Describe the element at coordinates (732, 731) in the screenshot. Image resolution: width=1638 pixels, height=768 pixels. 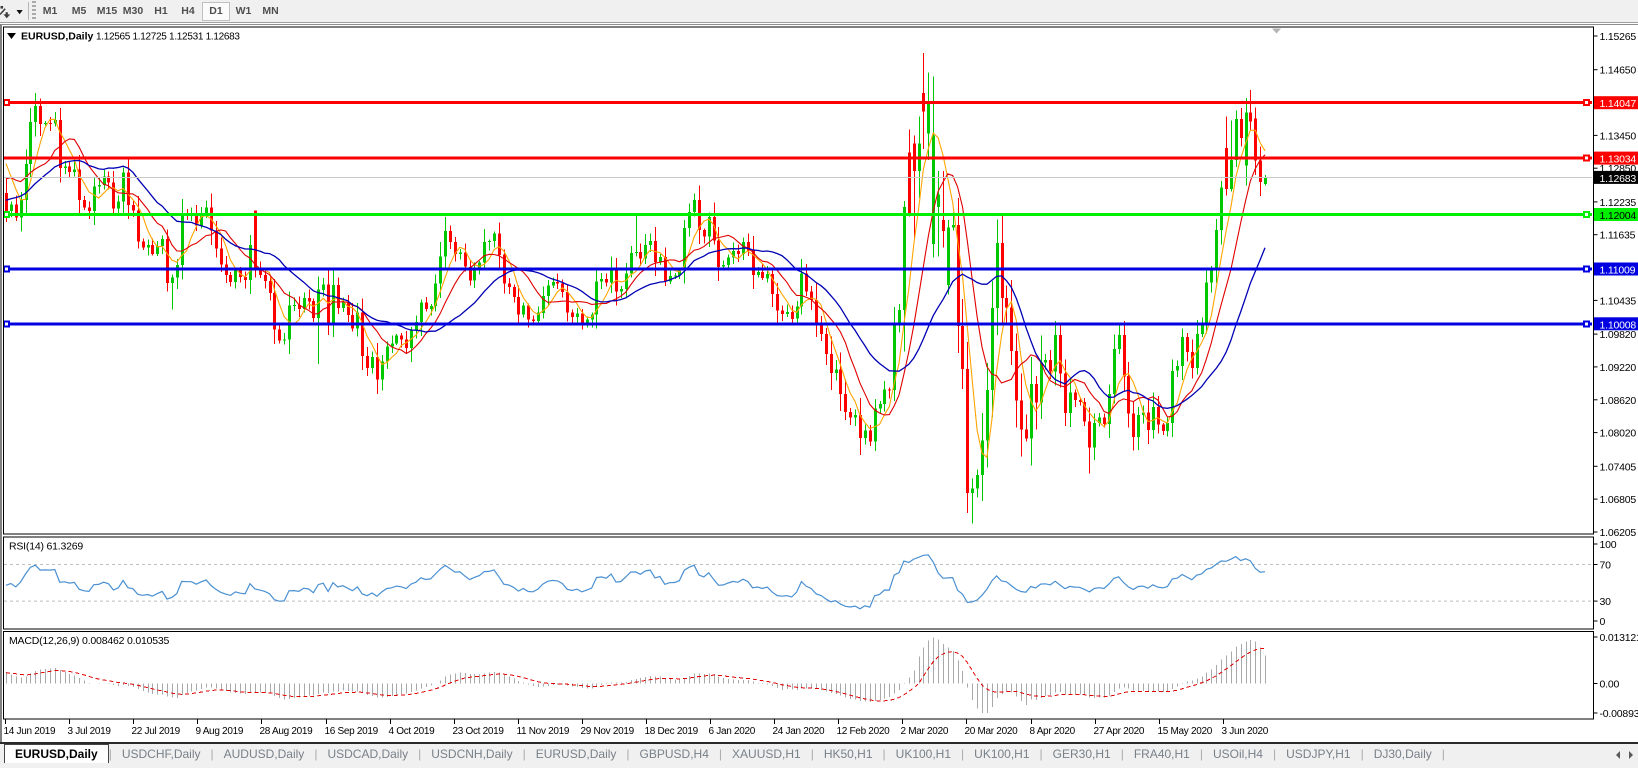
I see `svg-text: 6 Jan 2020` at that location.